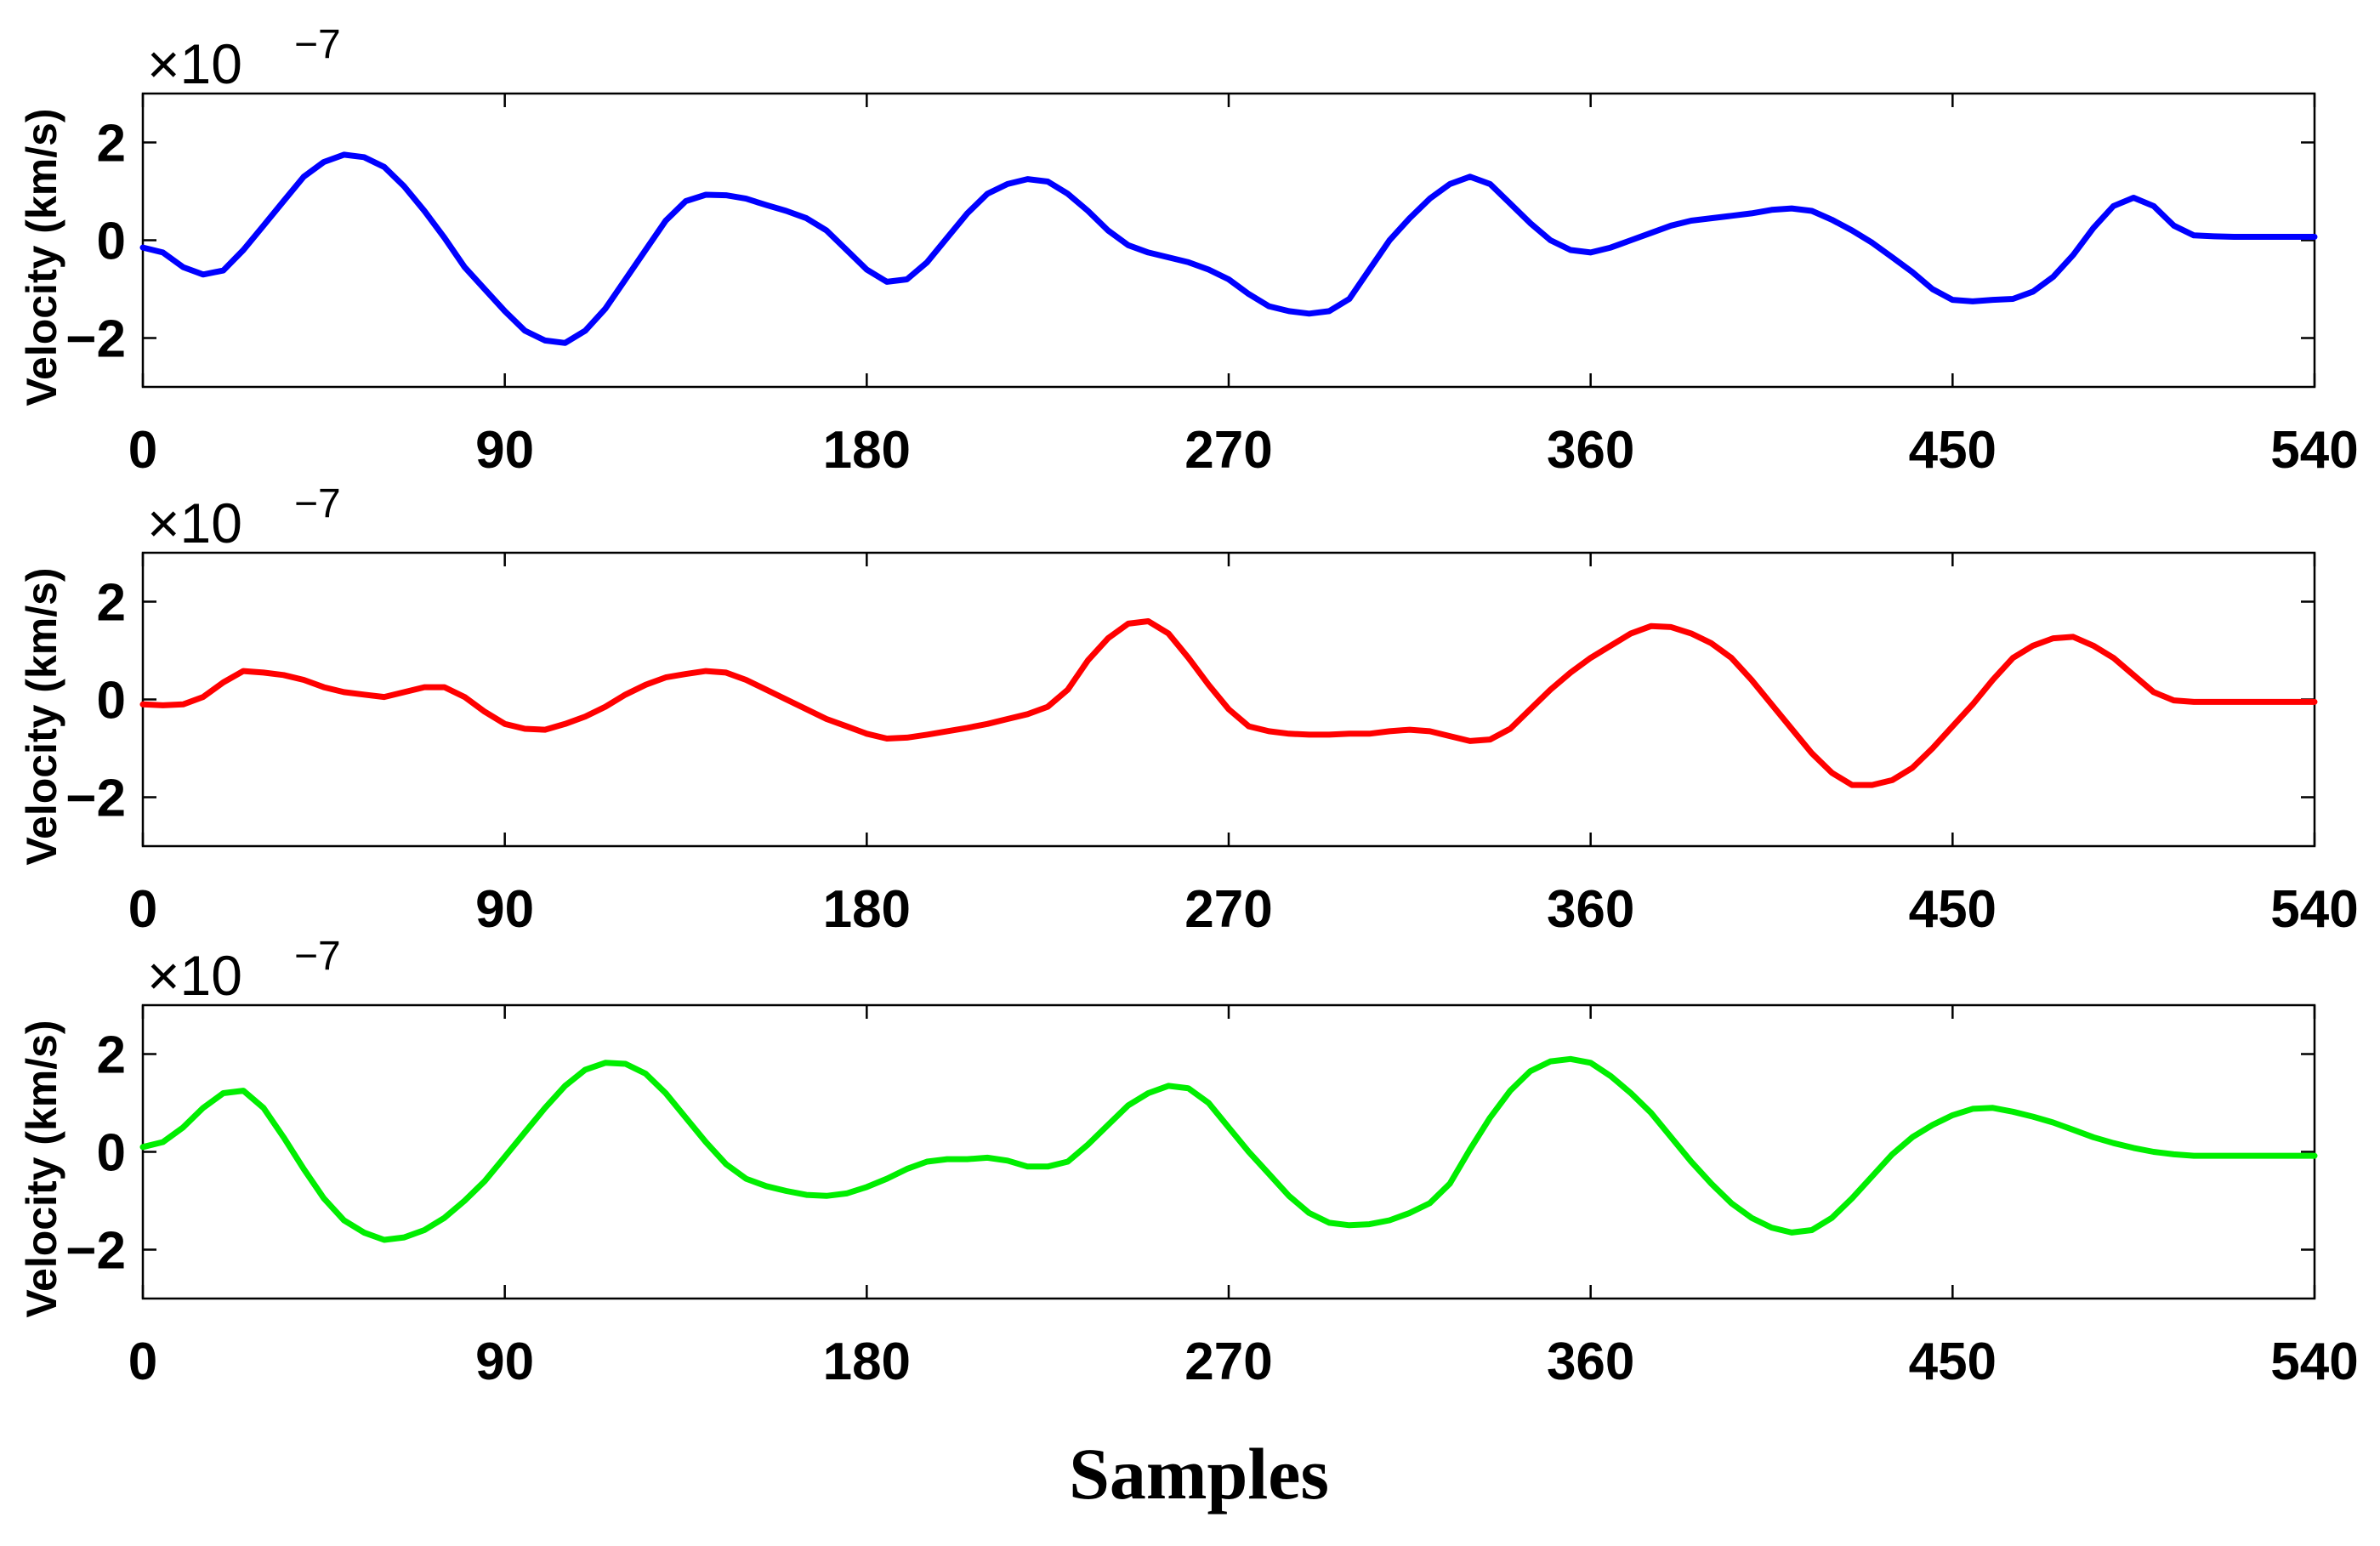 The image size is (2380, 1546). I want to click on x-axis-label: Samples, so click(1199, 1474).